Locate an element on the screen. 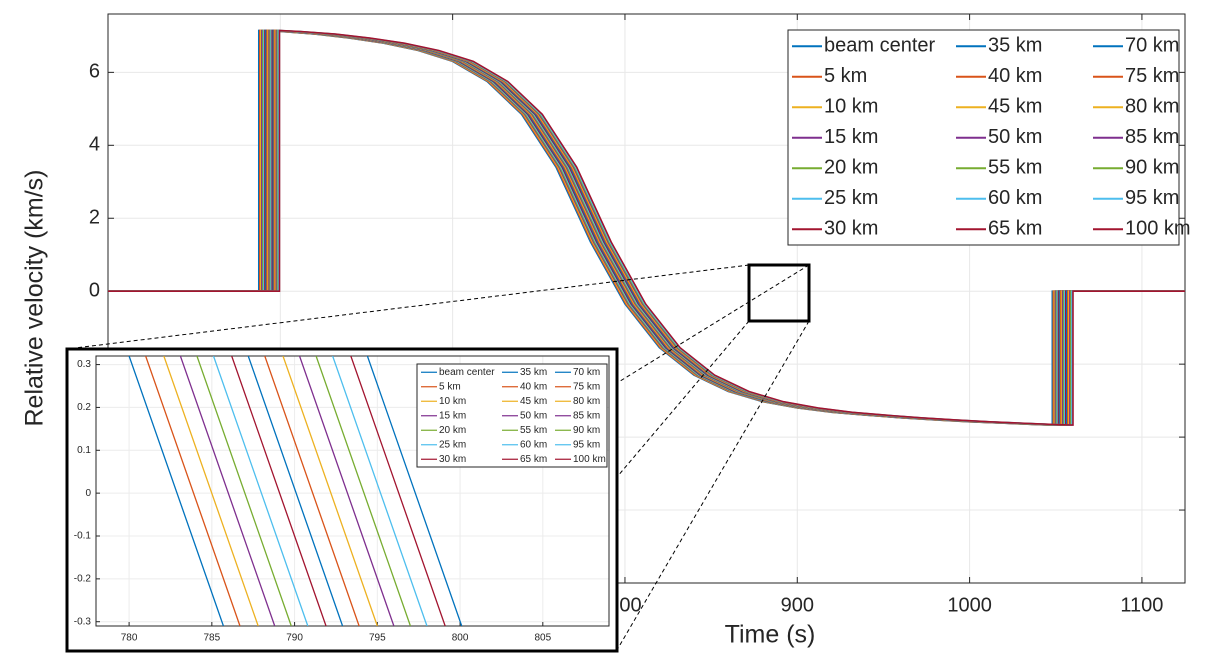 The image size is (1205, 668). x-tick-label: 900 is located at coordinates (797, 605).